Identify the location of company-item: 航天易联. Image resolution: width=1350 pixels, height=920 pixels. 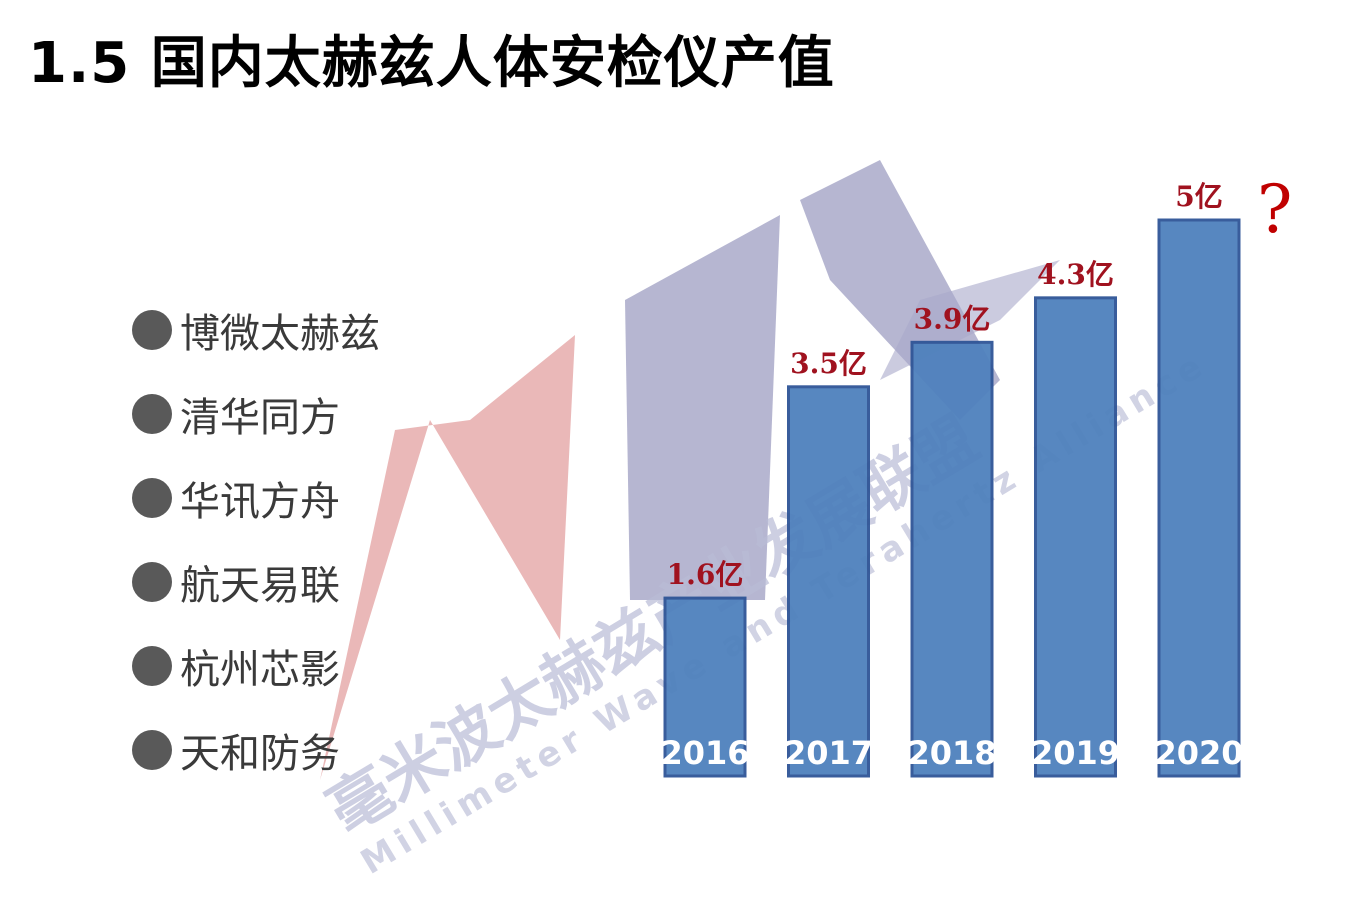
(256, 582).